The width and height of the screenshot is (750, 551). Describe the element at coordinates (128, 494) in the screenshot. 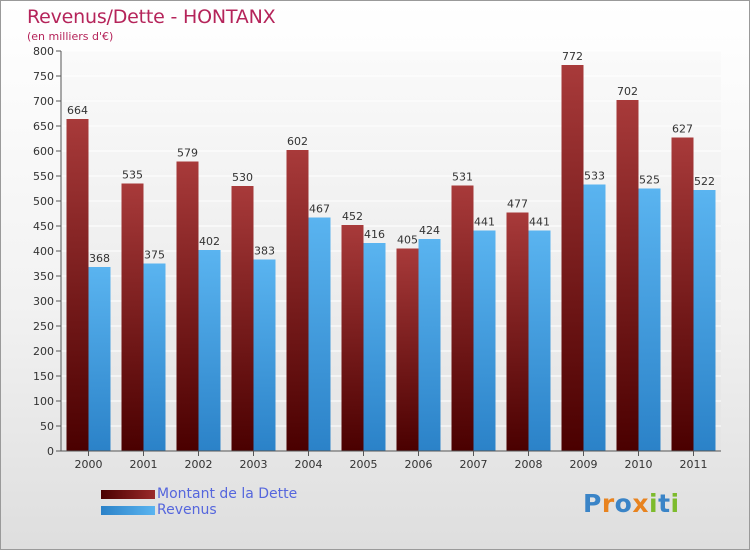

I see `legend-swatch-debt` at that location.